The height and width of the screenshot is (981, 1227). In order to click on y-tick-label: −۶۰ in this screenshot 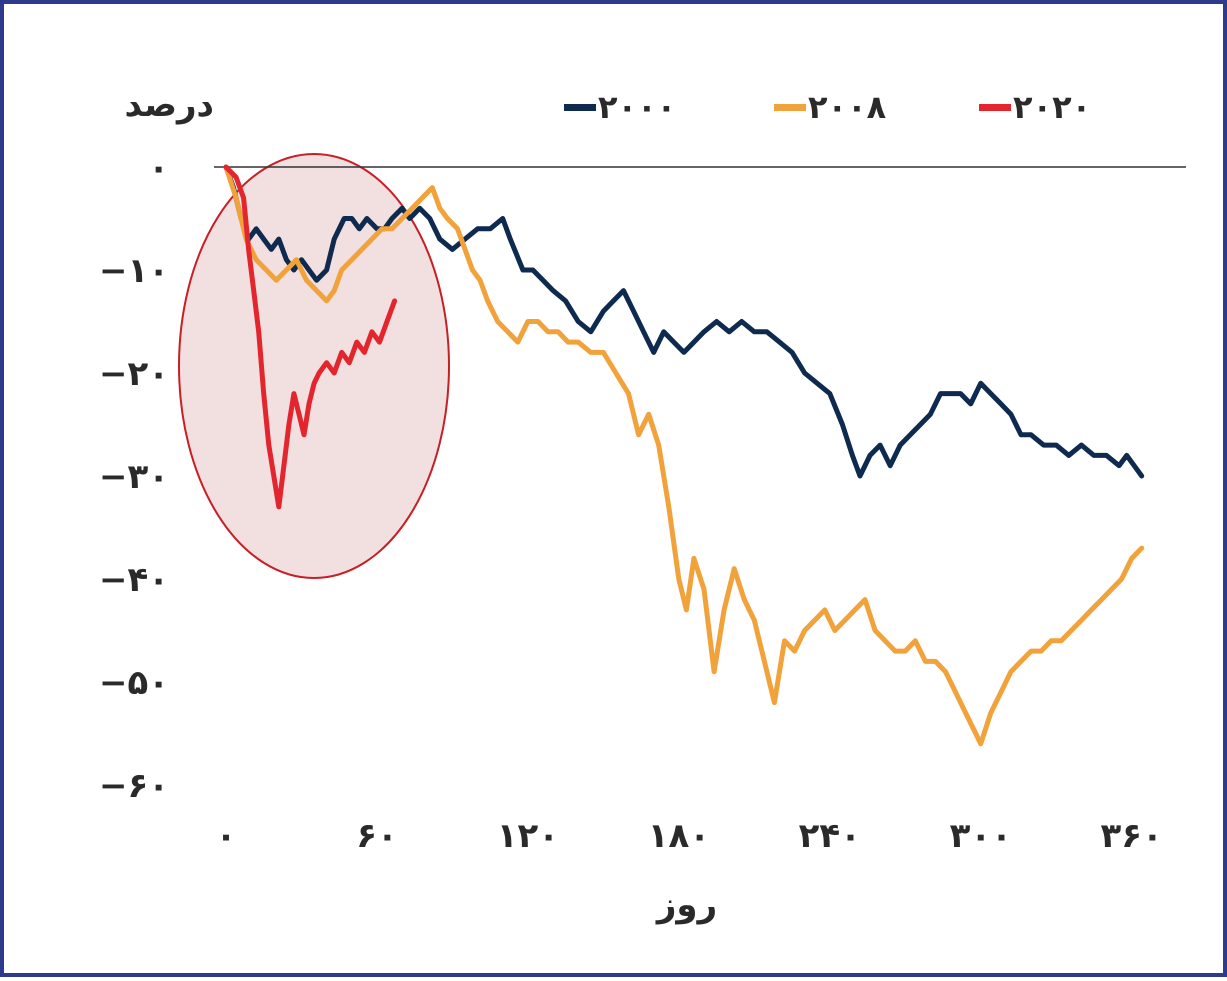, I will do `click(134, 786)`.